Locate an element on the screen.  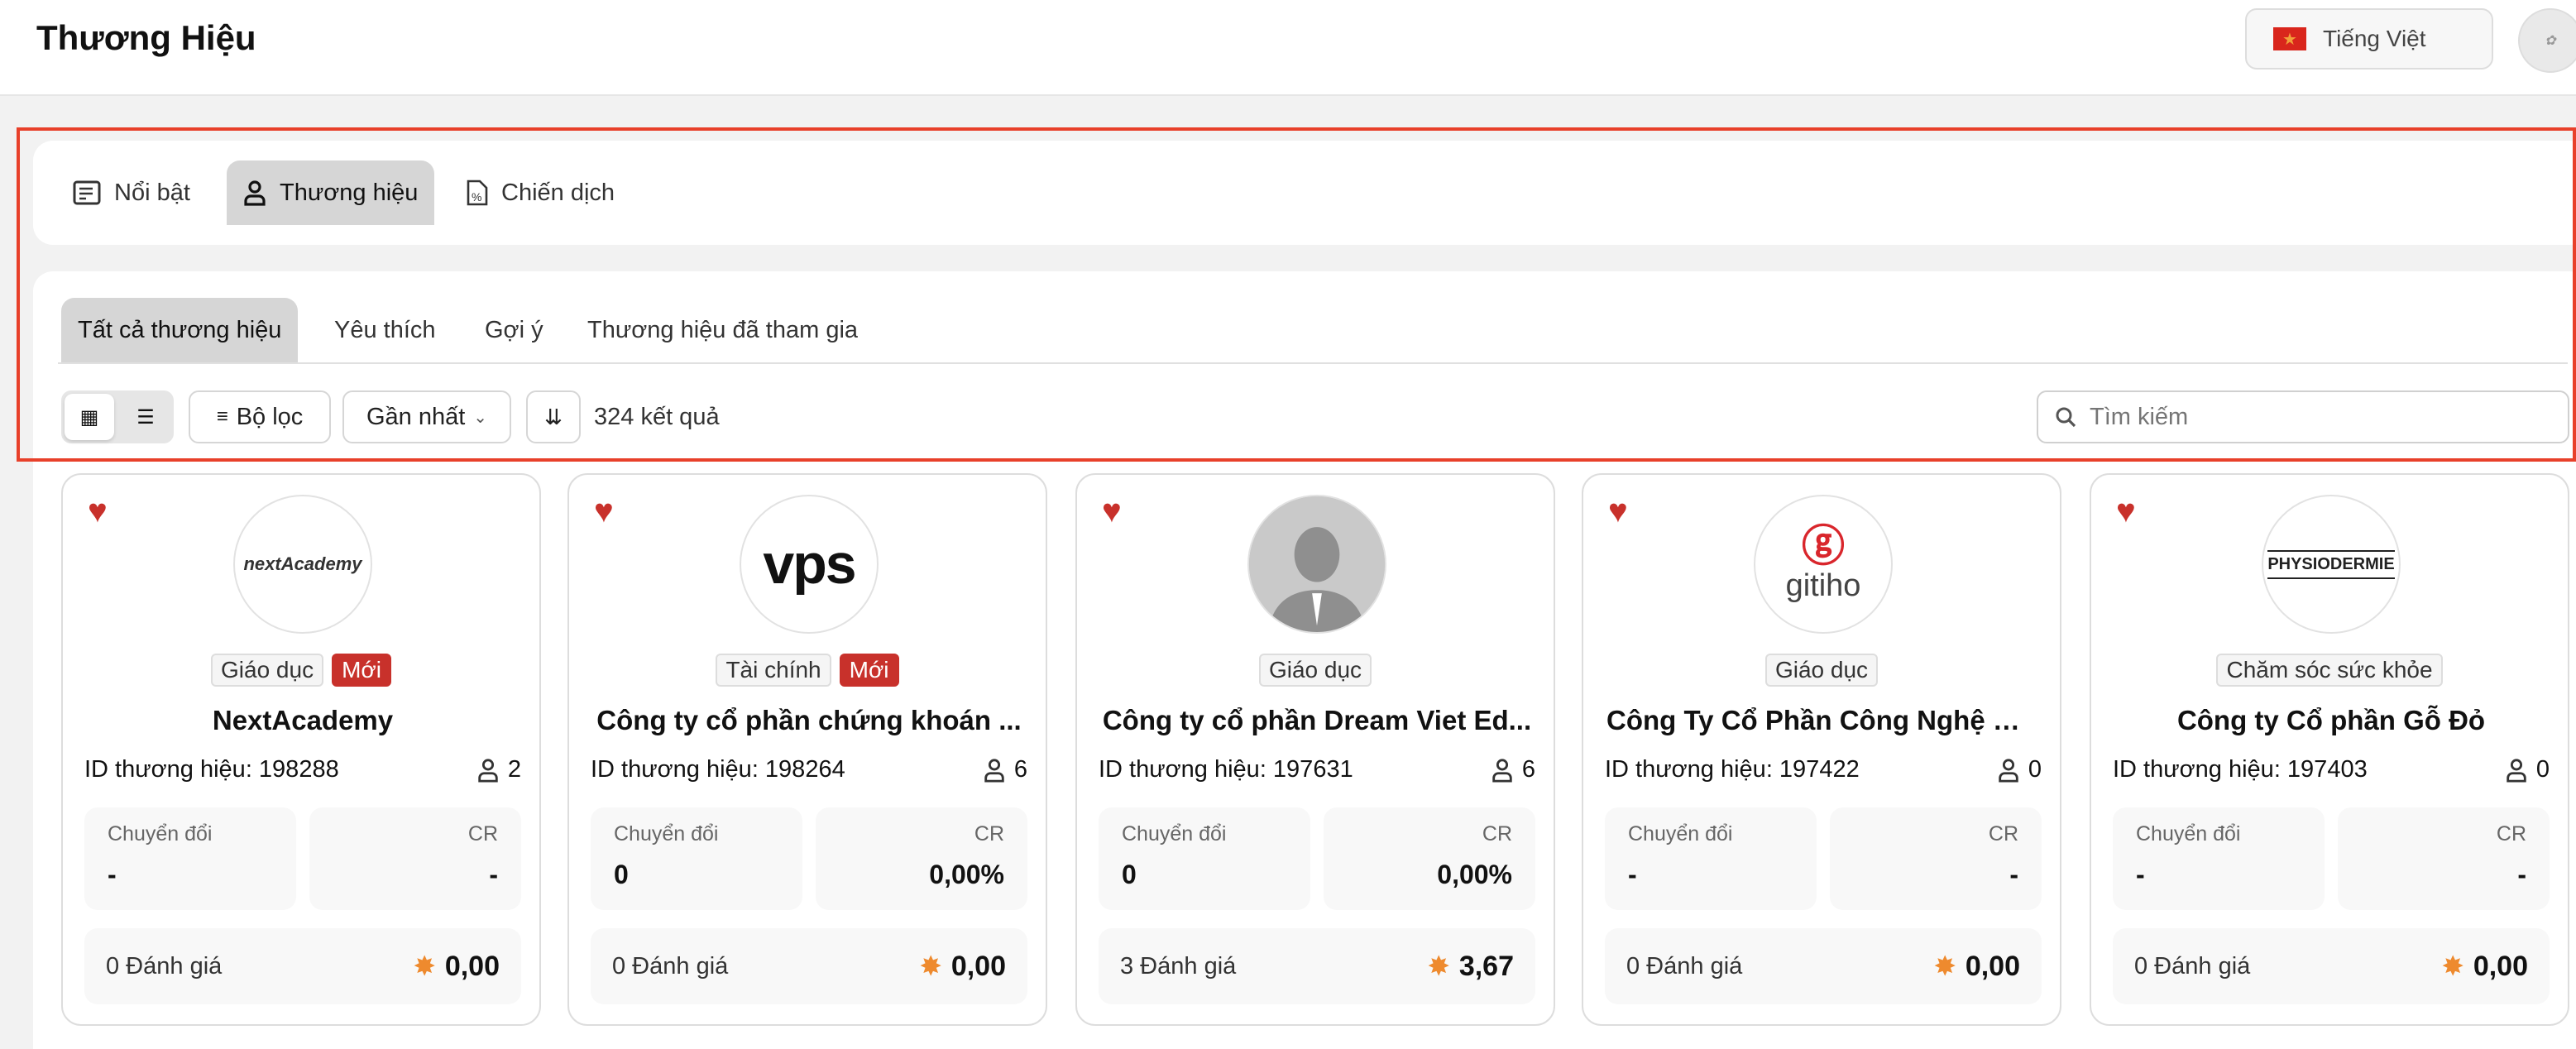
tag-row: Tài chính Mới is located at coordinates (808, 670).